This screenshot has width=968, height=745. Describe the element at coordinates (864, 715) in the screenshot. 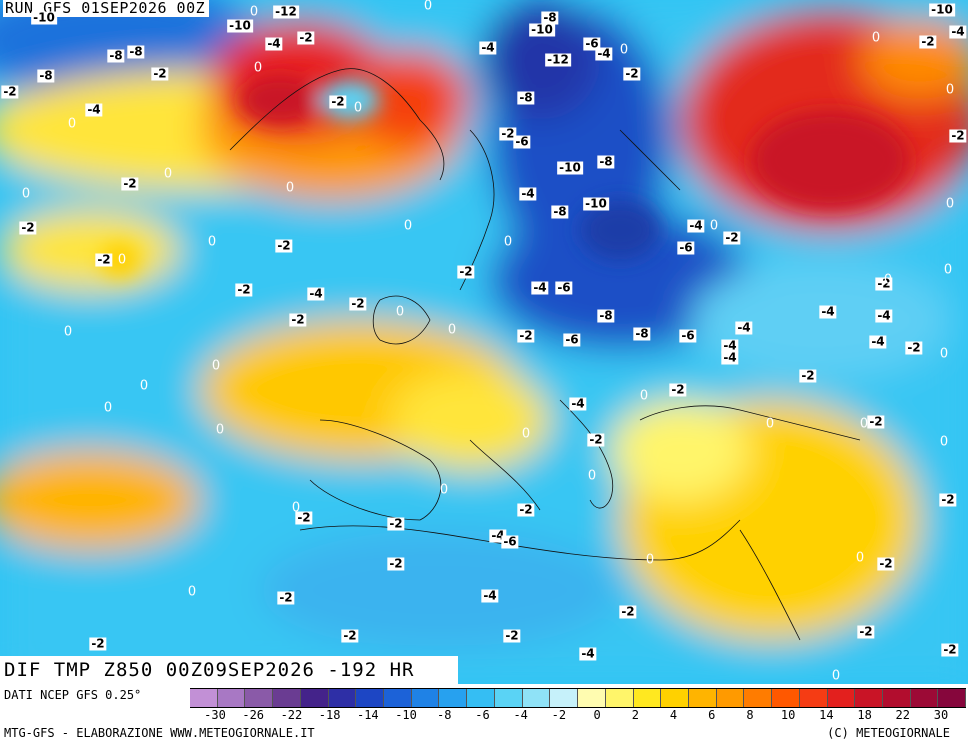

I see `colorbar-tick-label: 18` at that location.